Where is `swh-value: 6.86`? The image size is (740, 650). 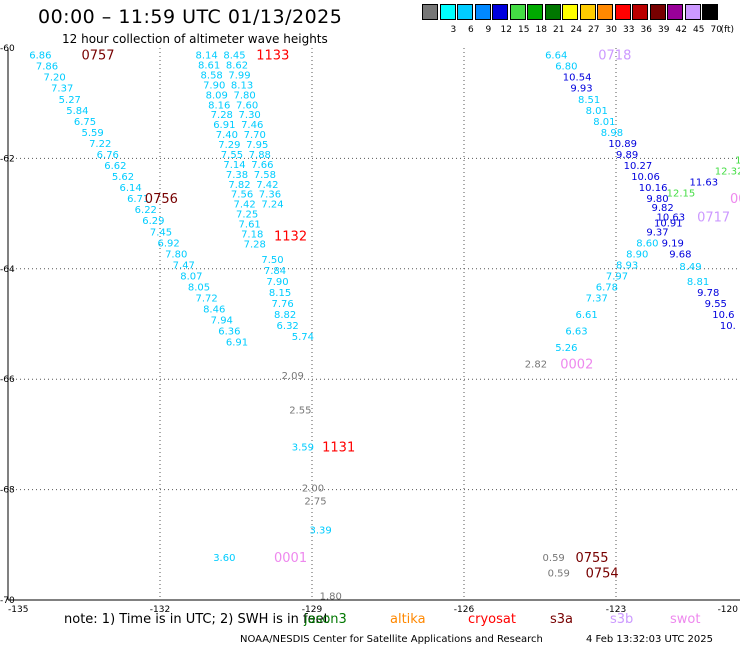
swh-value: 6.86 is located at coordinates (40, 56).